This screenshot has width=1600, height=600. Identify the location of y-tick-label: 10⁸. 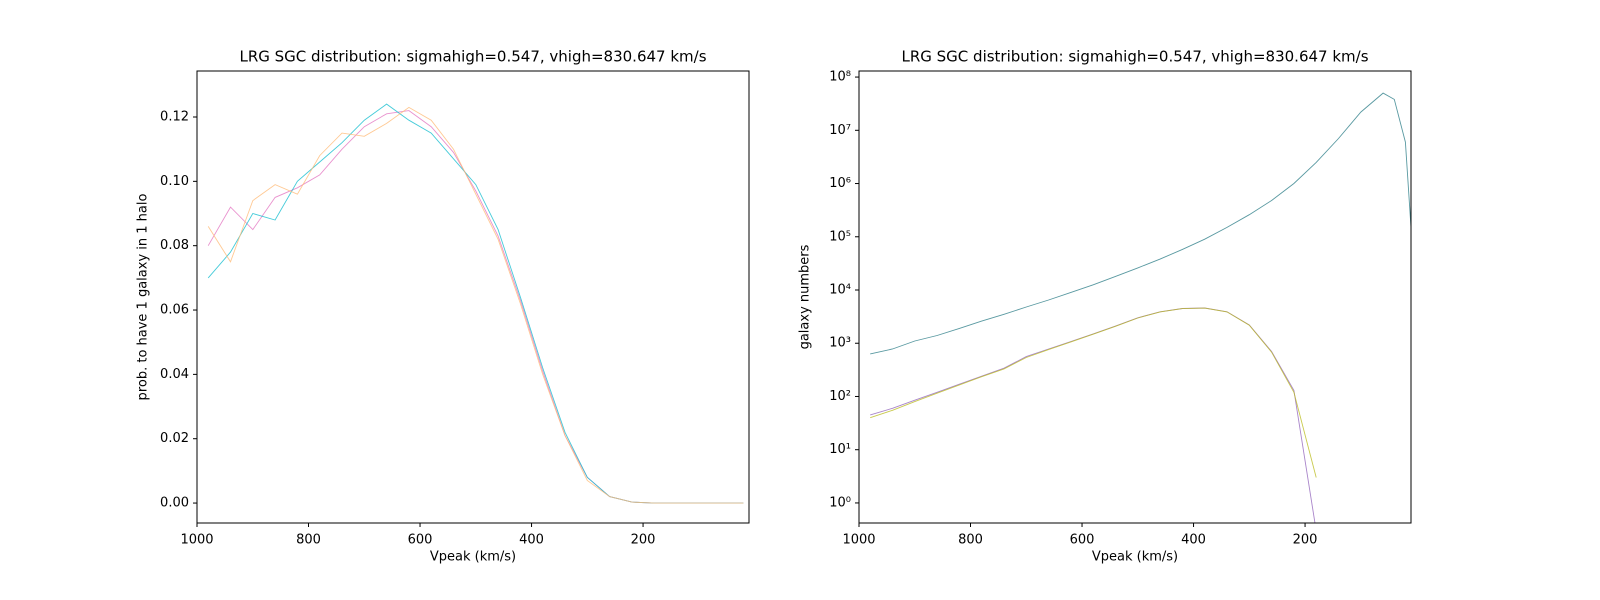
(840, 77).